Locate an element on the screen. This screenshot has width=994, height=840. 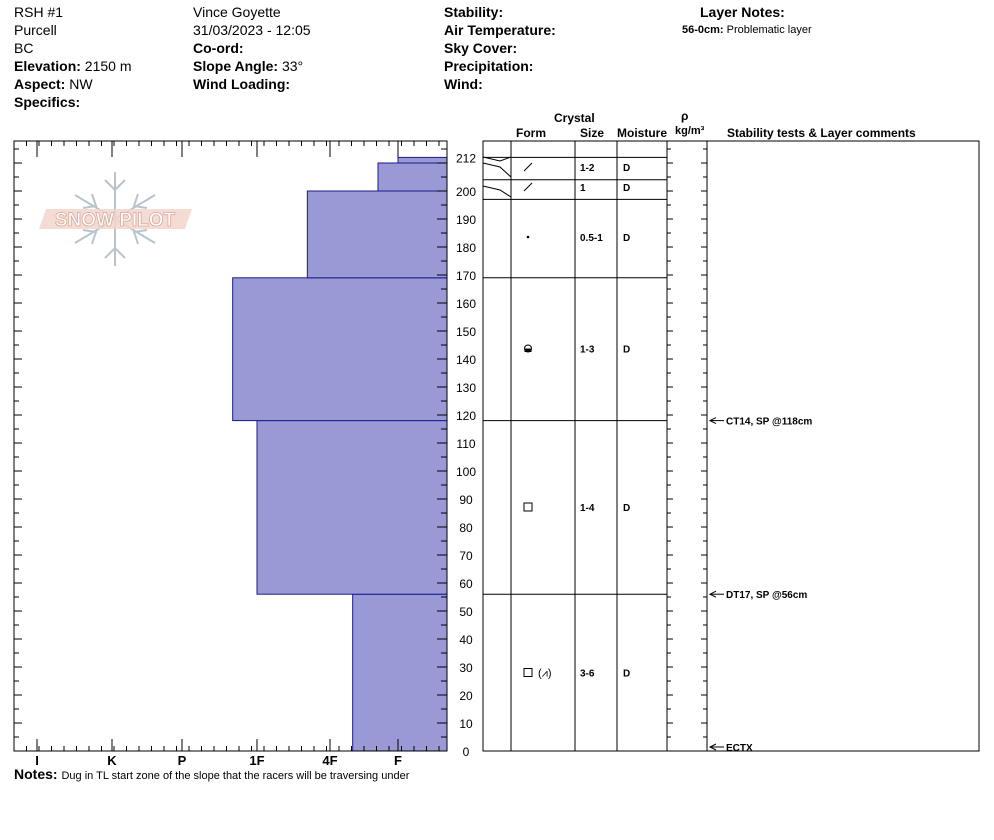
hardness-tick-label: K is located at coordinates (112, 760).